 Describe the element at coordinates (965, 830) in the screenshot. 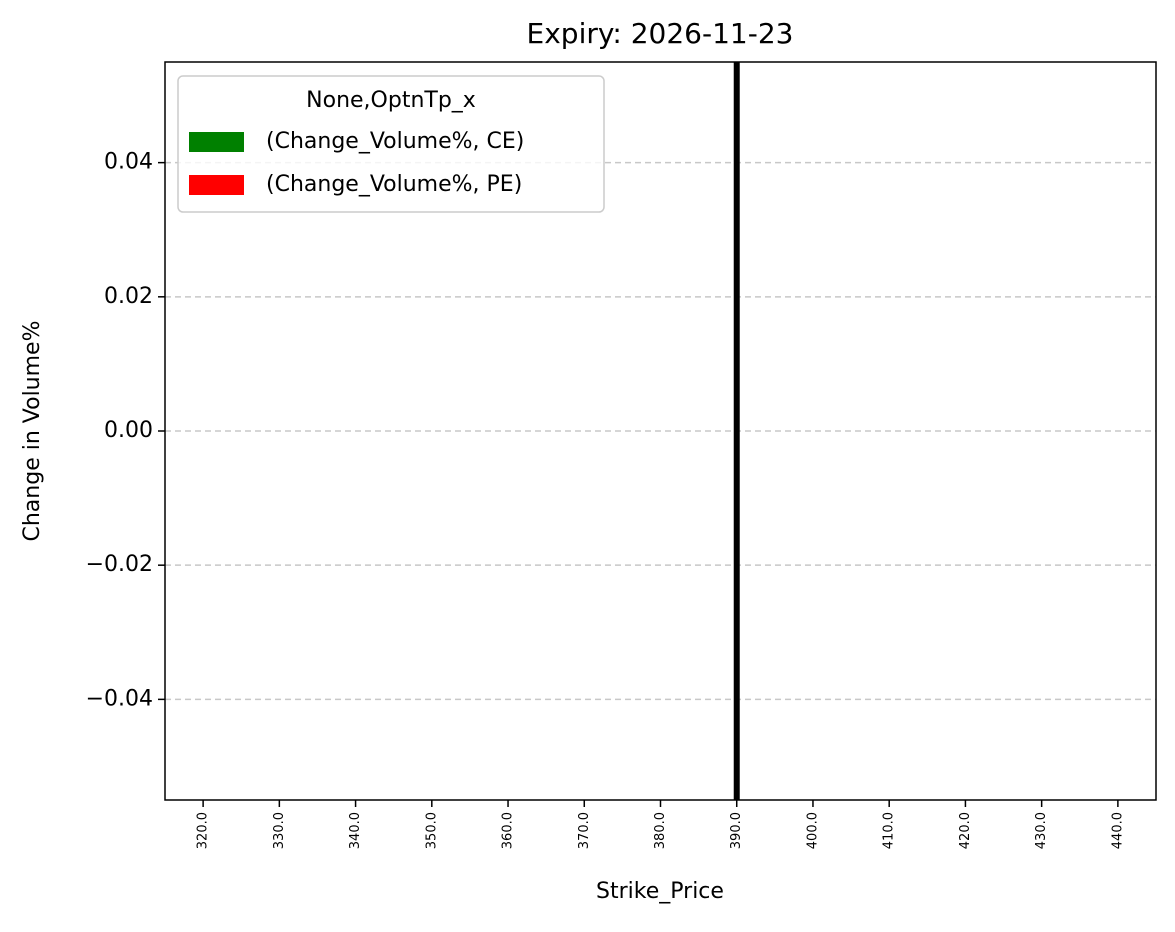

I see `x-tick-label: 420.0` at that location.